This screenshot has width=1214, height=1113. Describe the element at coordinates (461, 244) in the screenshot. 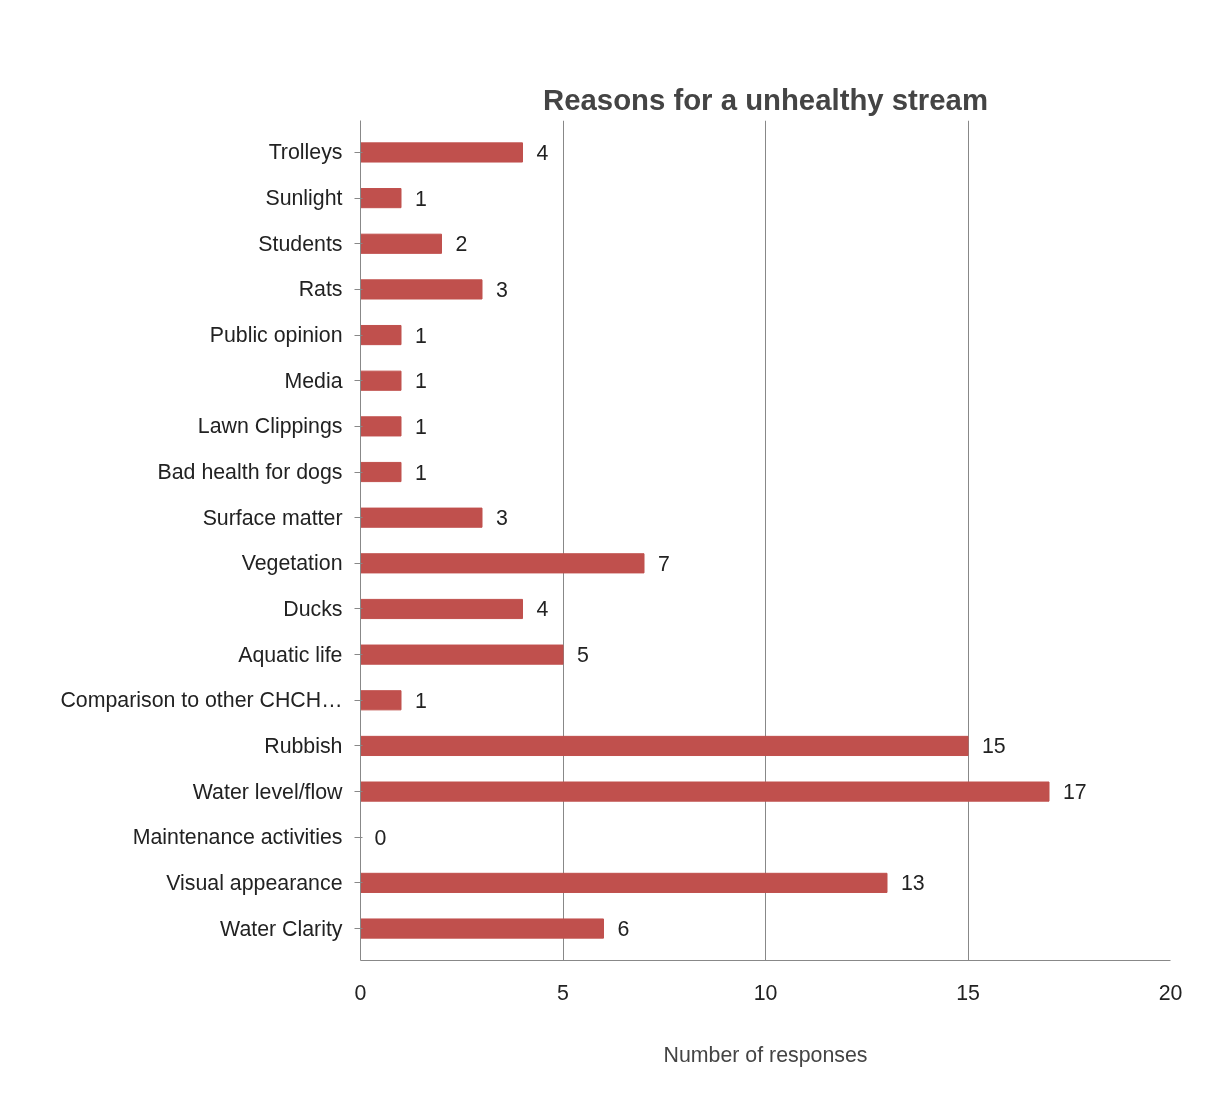

I see `data-label: 2` at that location.